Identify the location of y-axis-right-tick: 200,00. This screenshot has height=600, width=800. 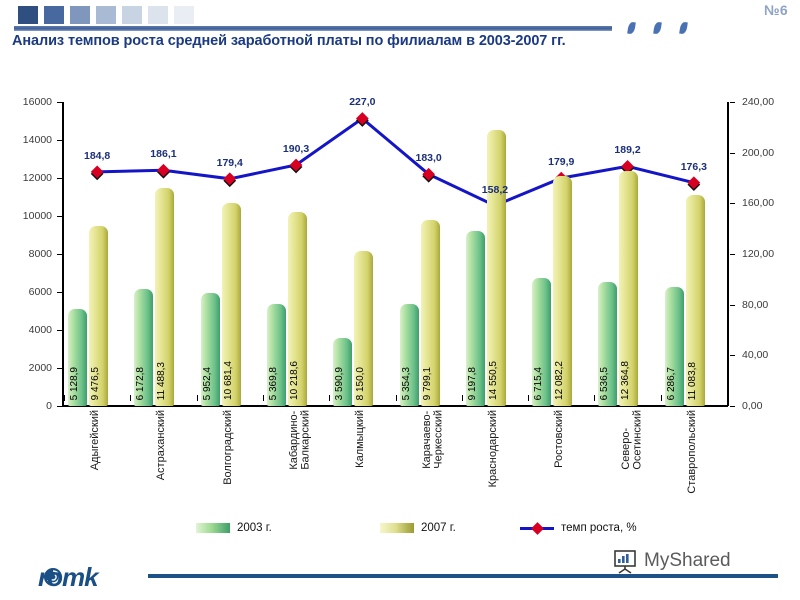
(758, 152).